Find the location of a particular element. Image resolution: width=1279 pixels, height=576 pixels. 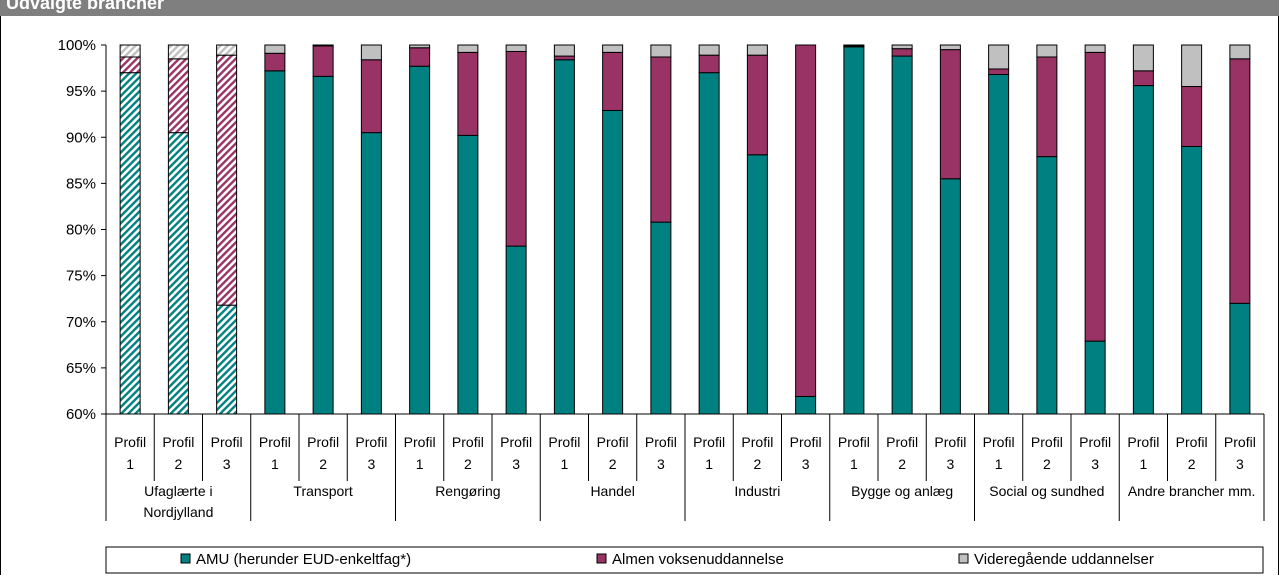

group-label: Industri is located at coordinates (757, 491).